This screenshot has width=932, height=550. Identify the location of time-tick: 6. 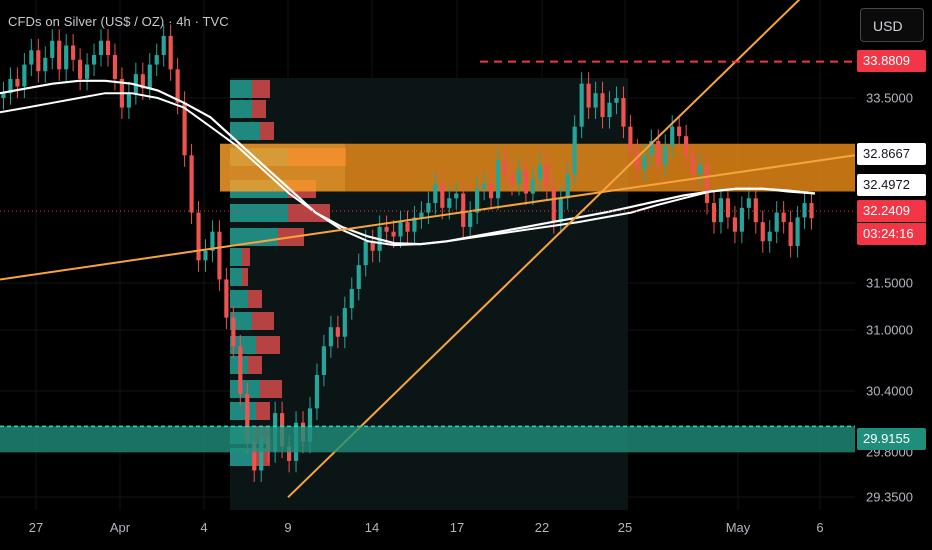
(820, 527).